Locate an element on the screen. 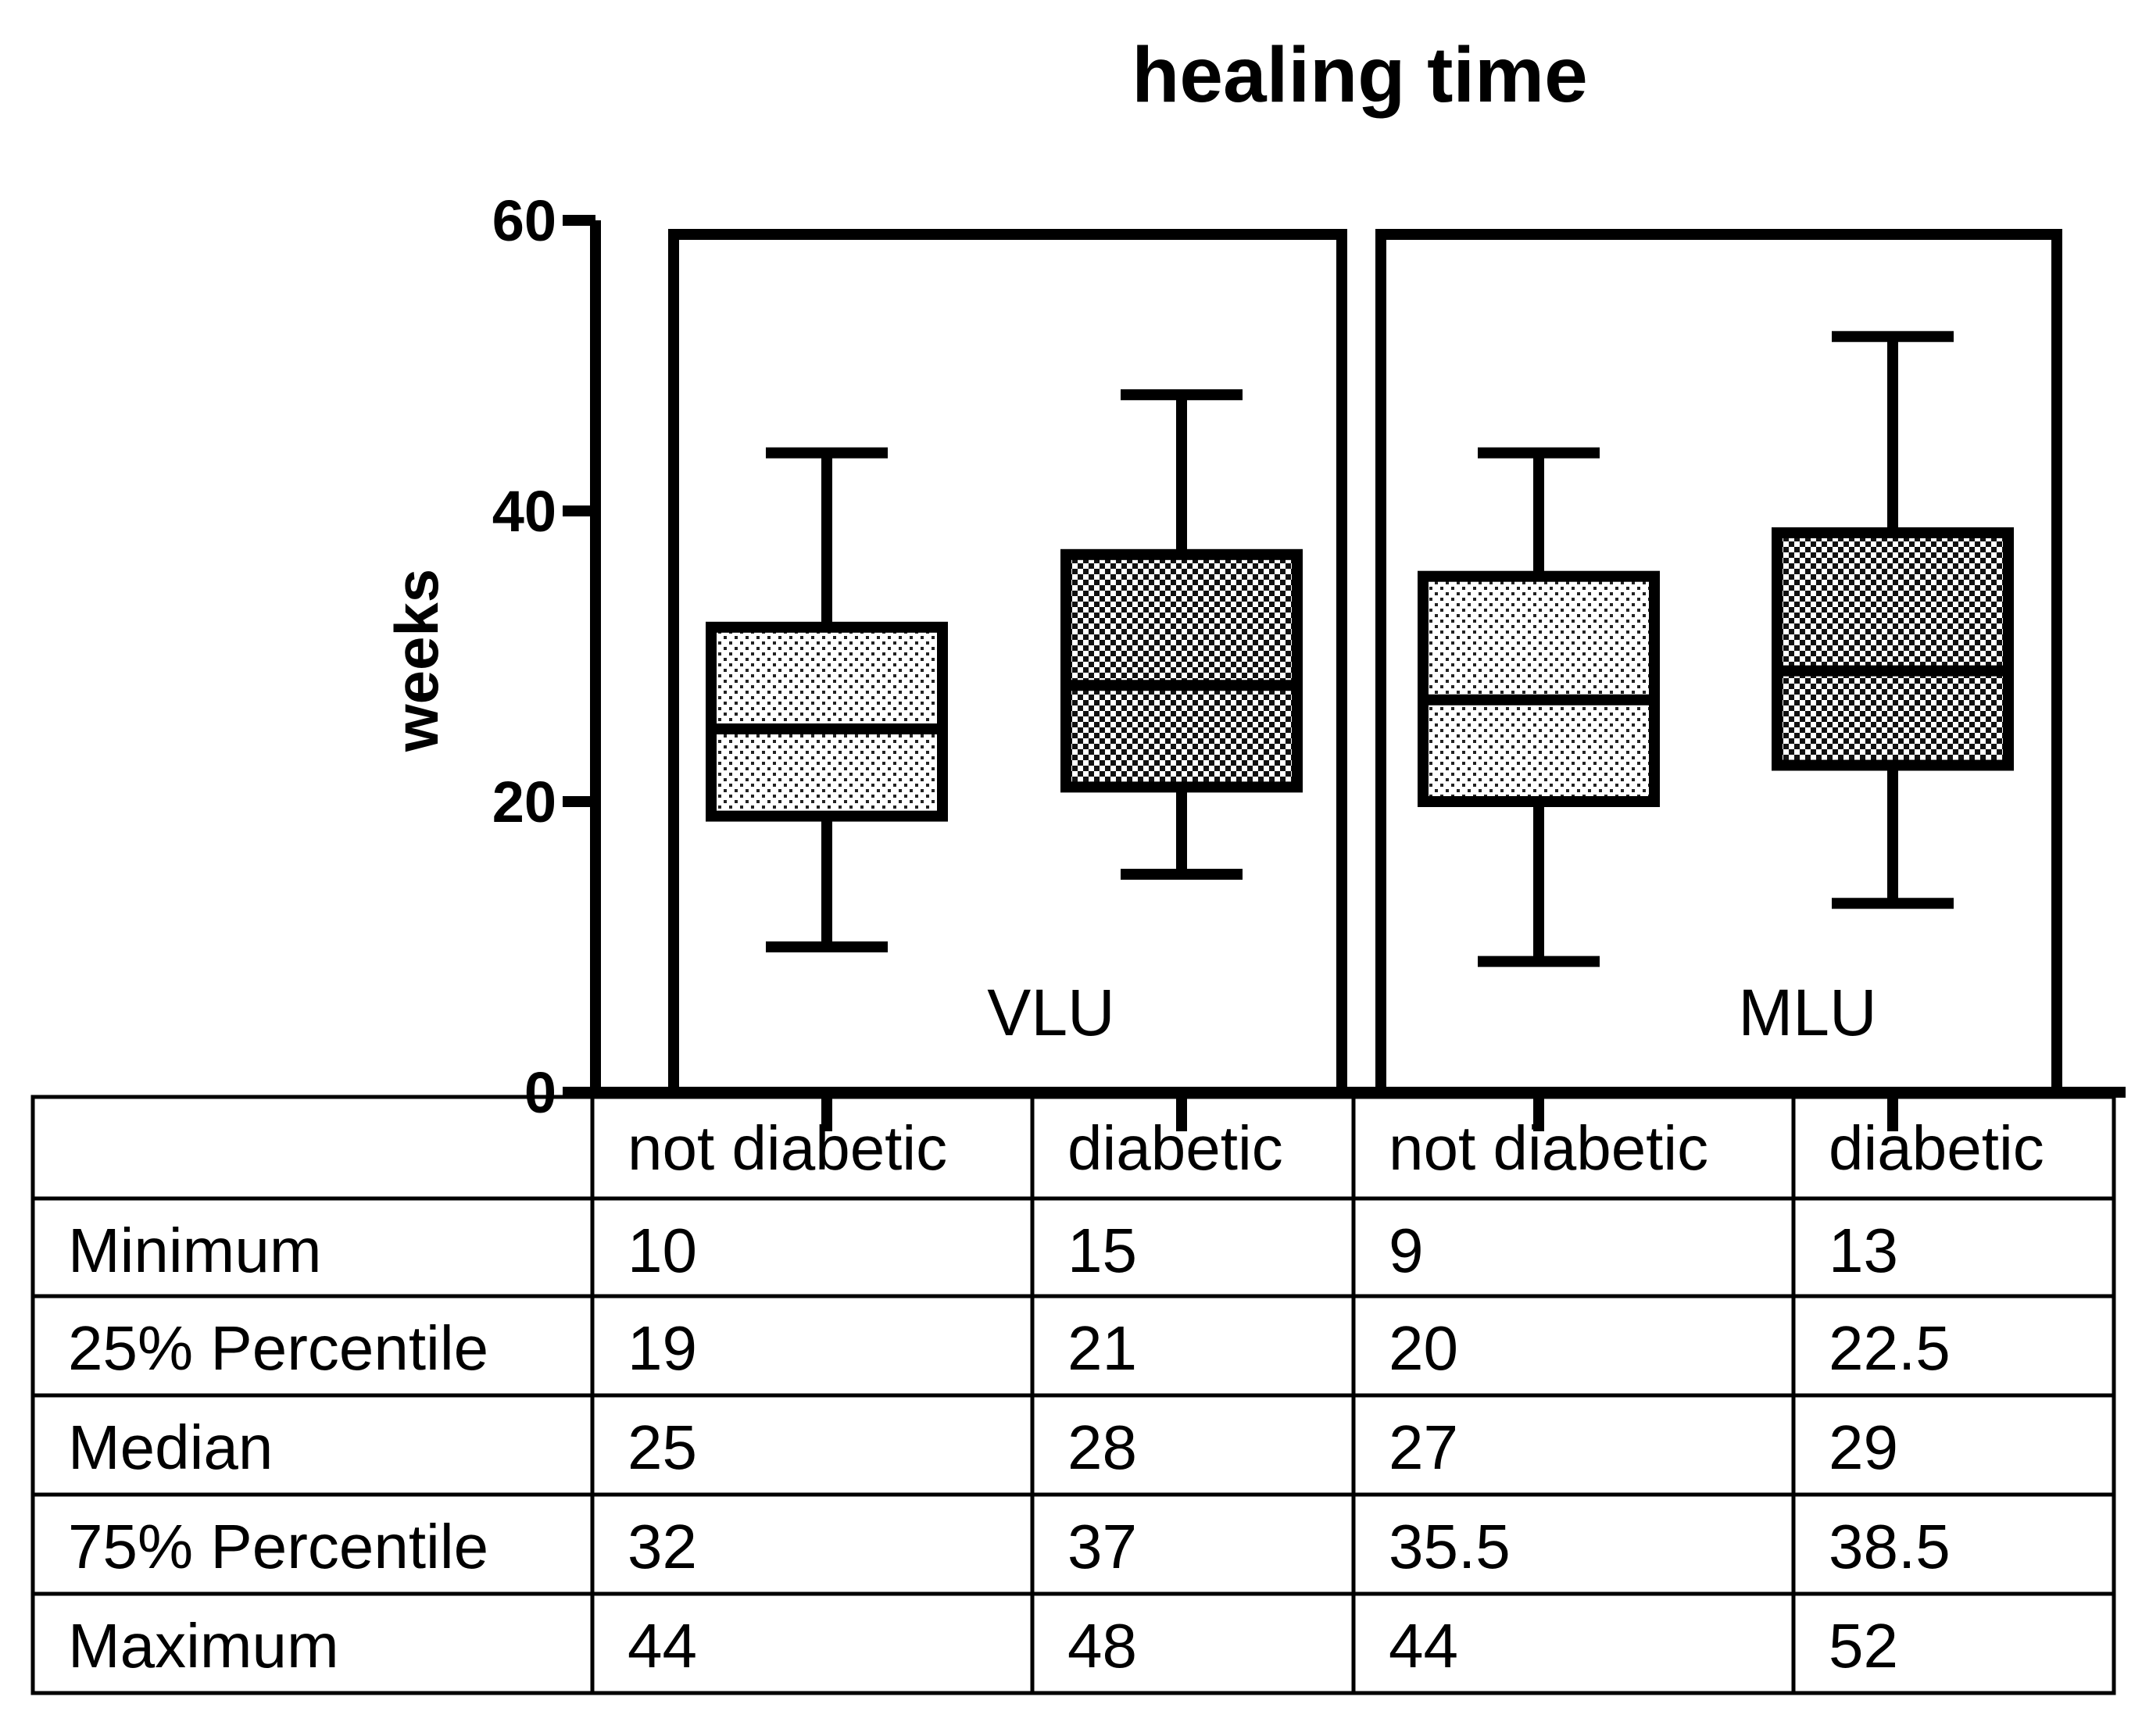 Image resolution: width=2142 pixels, height=1736 pixels. table-cell: 19 is located at coordinates (662, 1348).